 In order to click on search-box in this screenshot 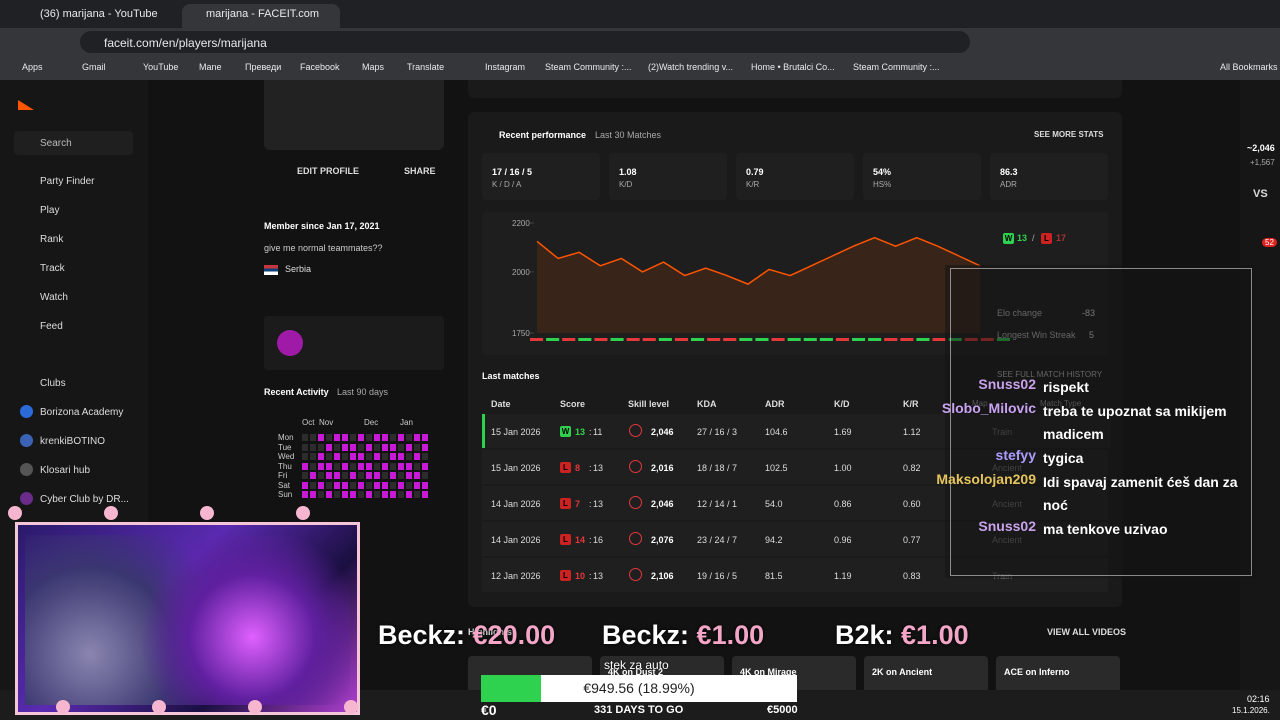, I will do `click(73, 143)`.